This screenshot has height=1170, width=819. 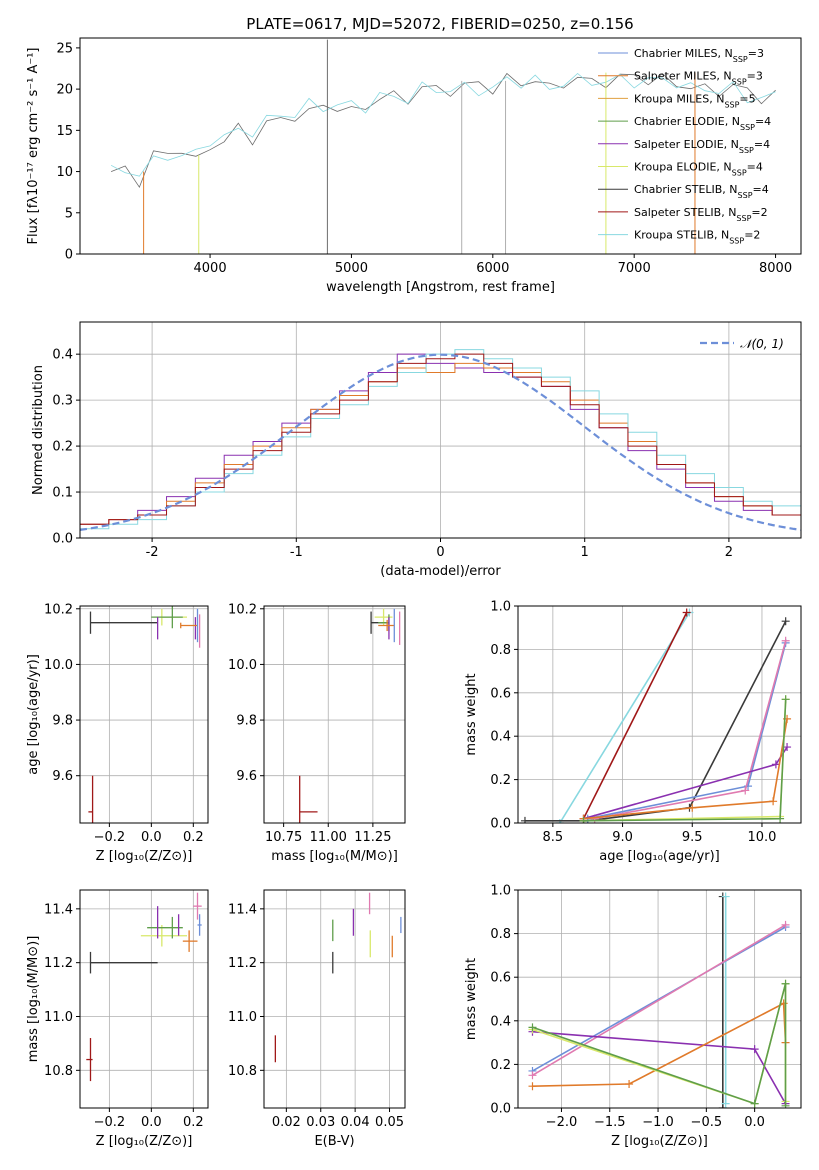 What do you see at coordinates (283, 837) in the screenshot?
I see `x-tick-label: 10.75` at bounding box center [283, 837].